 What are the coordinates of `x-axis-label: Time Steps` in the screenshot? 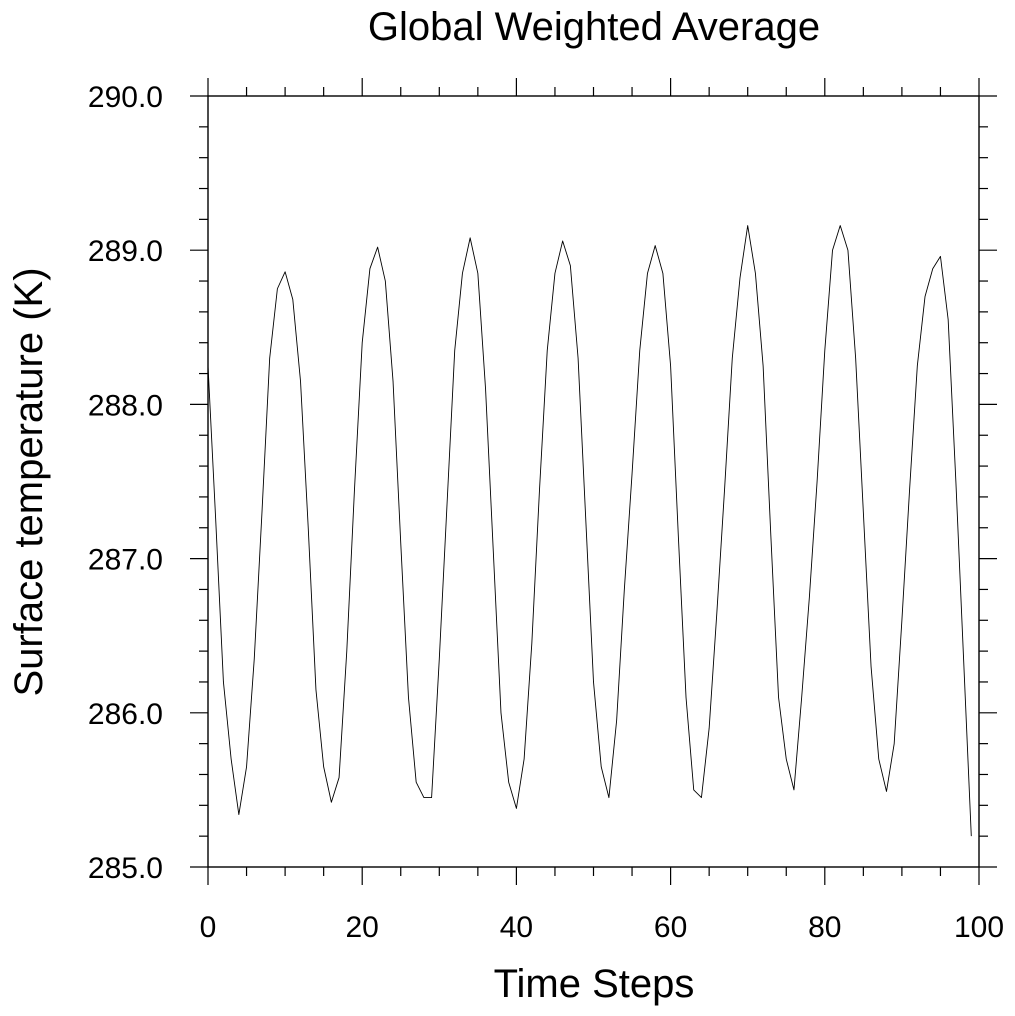 It's located at (594, 984).